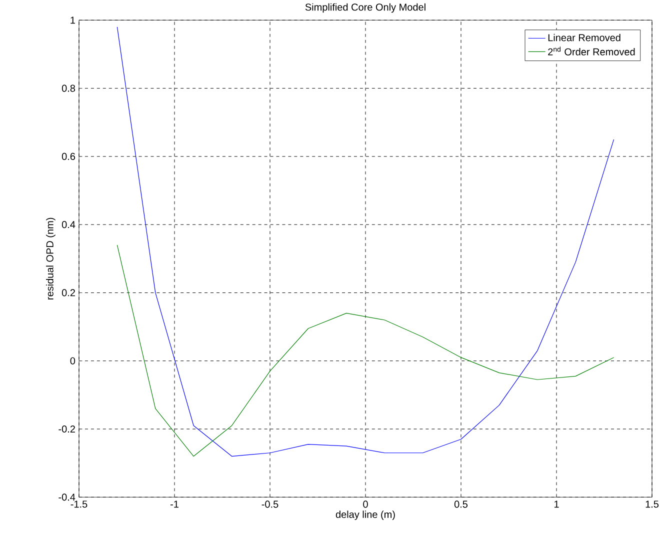  What do you see at coordinates (79, 504) in the screenshot?
I see `x-tick-label: -1.5` at bounding box center [79, 504].